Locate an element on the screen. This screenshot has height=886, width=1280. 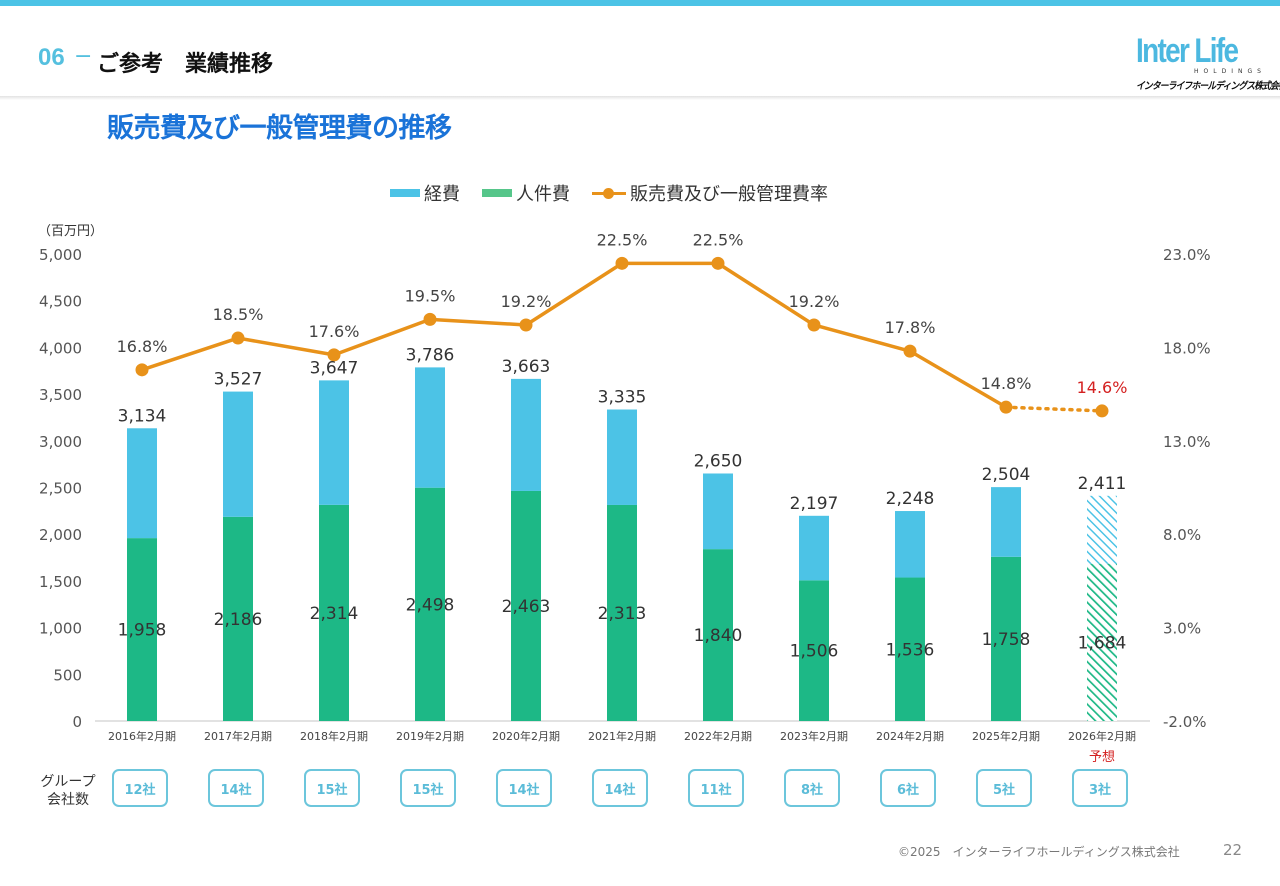
legend-item-personnel: 人件費 is located at coordinates (526, 193).